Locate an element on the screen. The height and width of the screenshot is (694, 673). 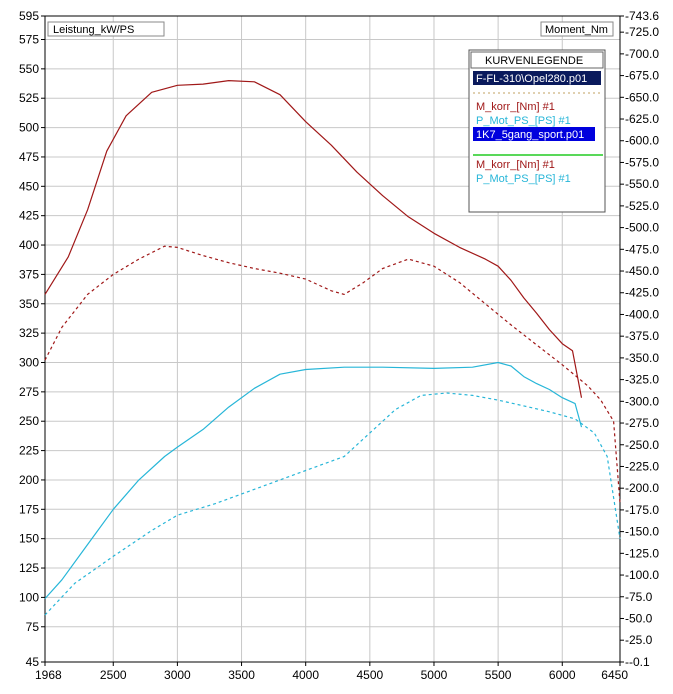
left-tick-label: 400 is located at coordinates (29, 245).